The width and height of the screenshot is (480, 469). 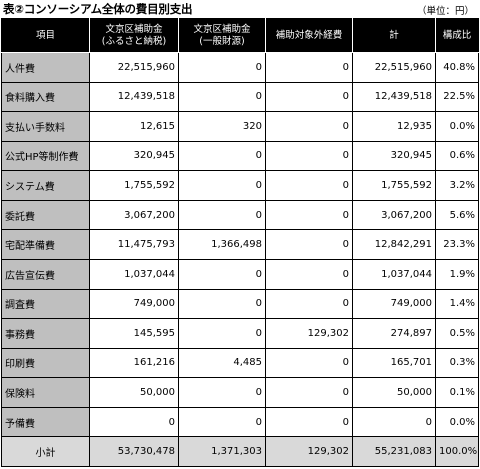 What do you see at coordinates (134, 244) in the screenshot?
I see `furusato-cell: 11,475,793` at bounding box center [134, 244].